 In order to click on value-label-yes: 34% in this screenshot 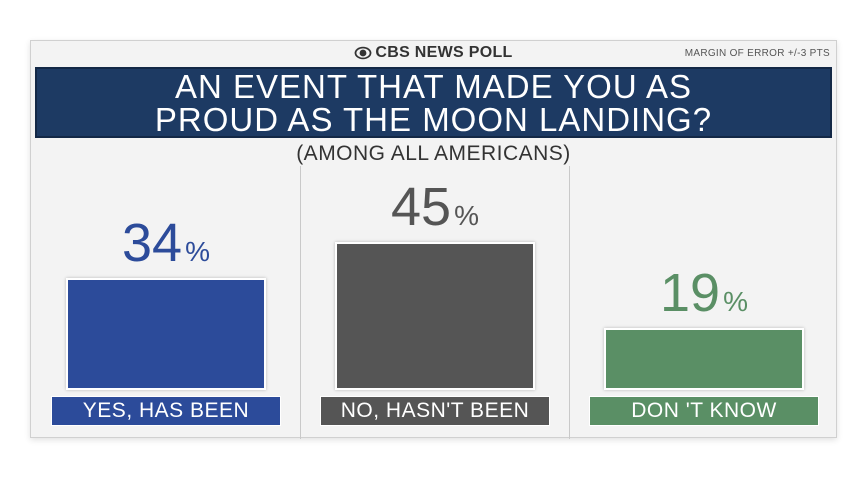, I will do `click(166, 247)`.